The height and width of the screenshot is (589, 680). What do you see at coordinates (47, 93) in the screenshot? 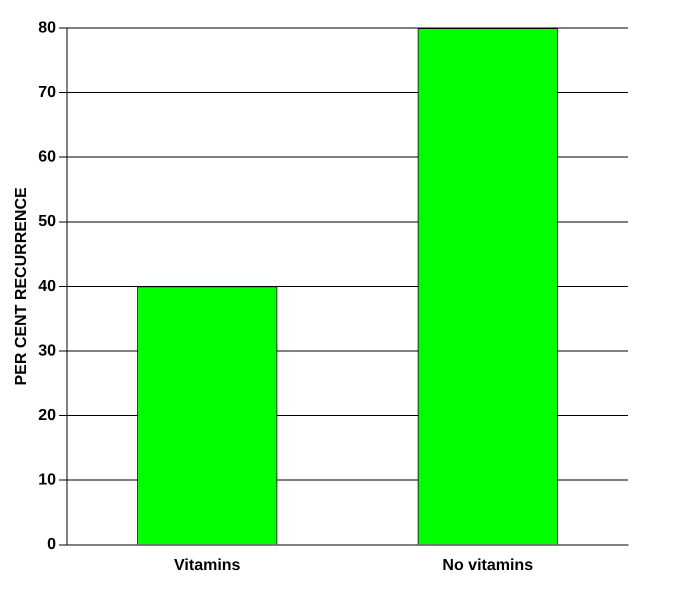
I see `y-tick-label: 70` at bounding box center [47, 93].